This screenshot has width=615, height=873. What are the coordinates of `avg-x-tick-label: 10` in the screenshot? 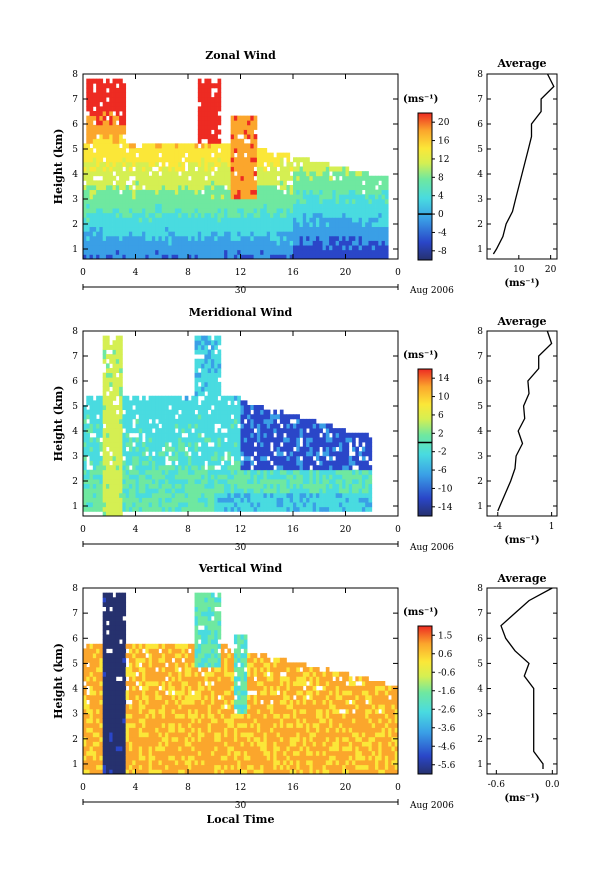 It's located at (519, 270).